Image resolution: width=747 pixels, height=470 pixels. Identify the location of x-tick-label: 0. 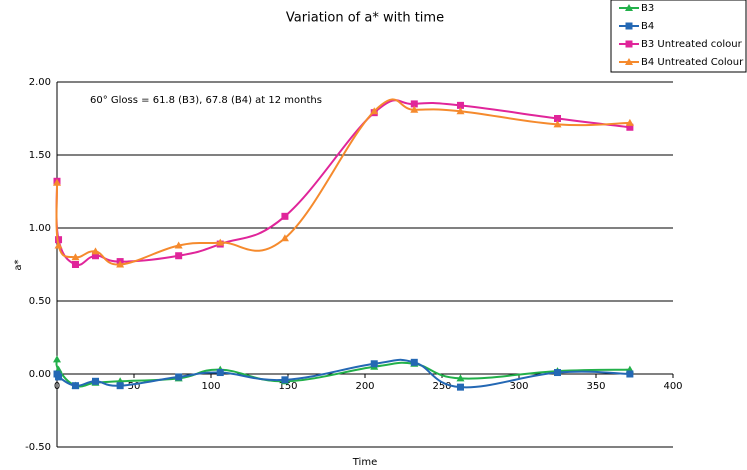
(57, 386).